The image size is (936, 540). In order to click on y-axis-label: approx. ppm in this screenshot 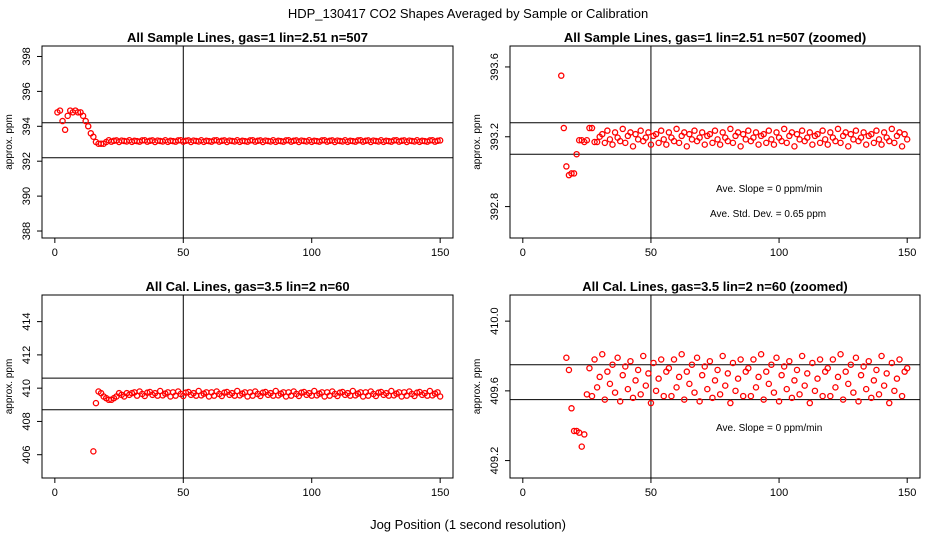, I will do `click(9, 142)`.